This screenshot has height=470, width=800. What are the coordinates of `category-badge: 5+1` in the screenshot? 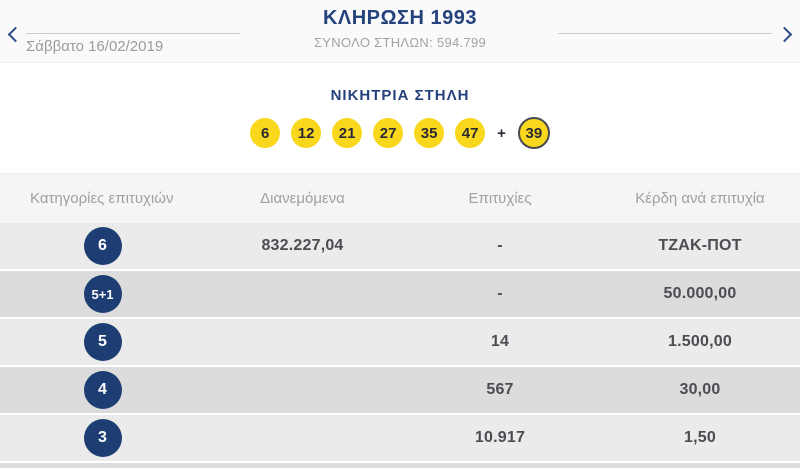 It's located at (102, 294).